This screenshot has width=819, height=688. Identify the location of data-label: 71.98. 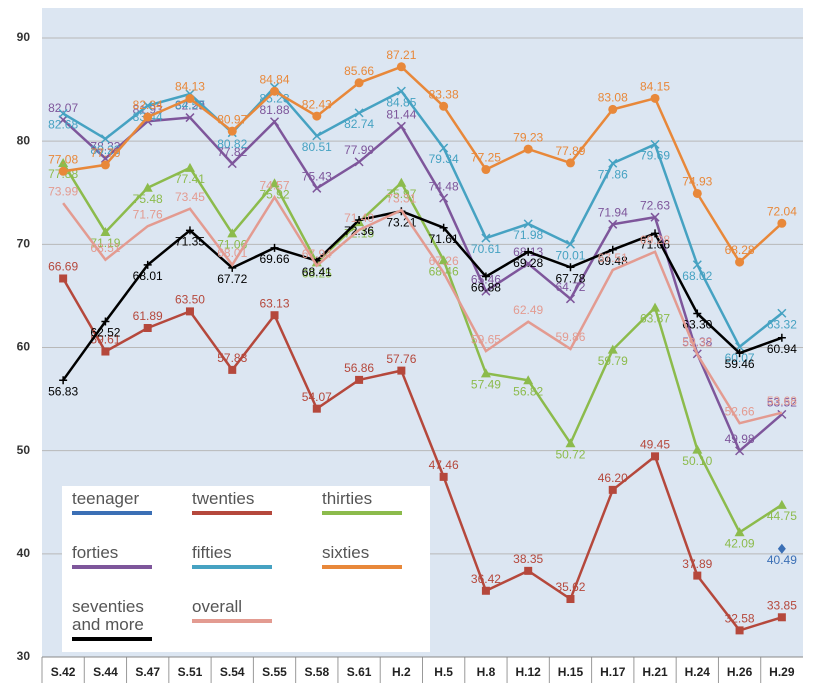
(528, 235).